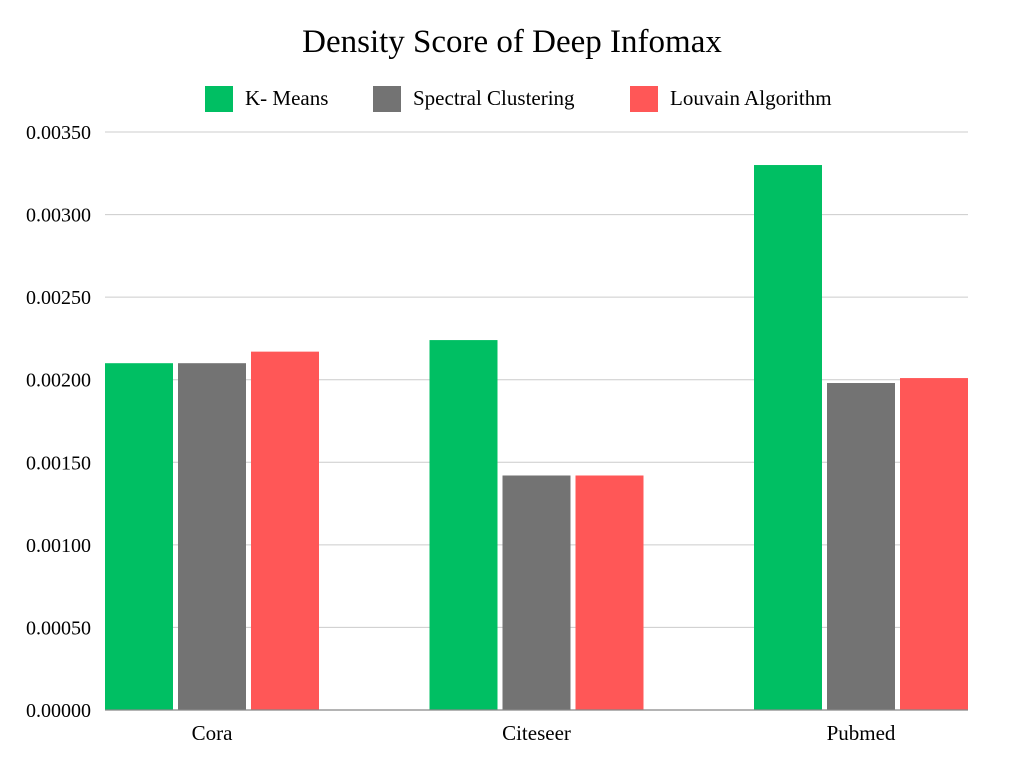  I want to click on x-tick-label: Citeseer, so click(536, 733).